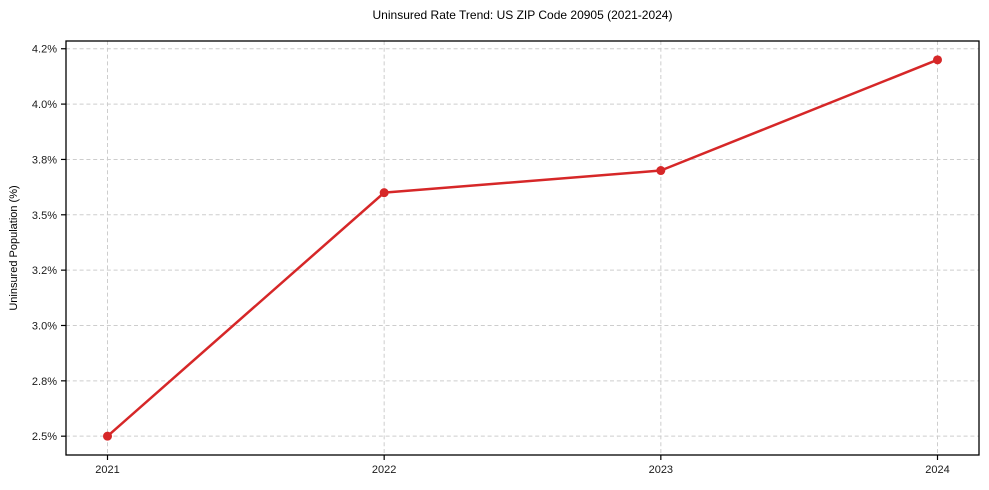 The width and height of the screenshot is (989, 490). I want to click on y-tick-label: 4.0%, so click(44, 105).